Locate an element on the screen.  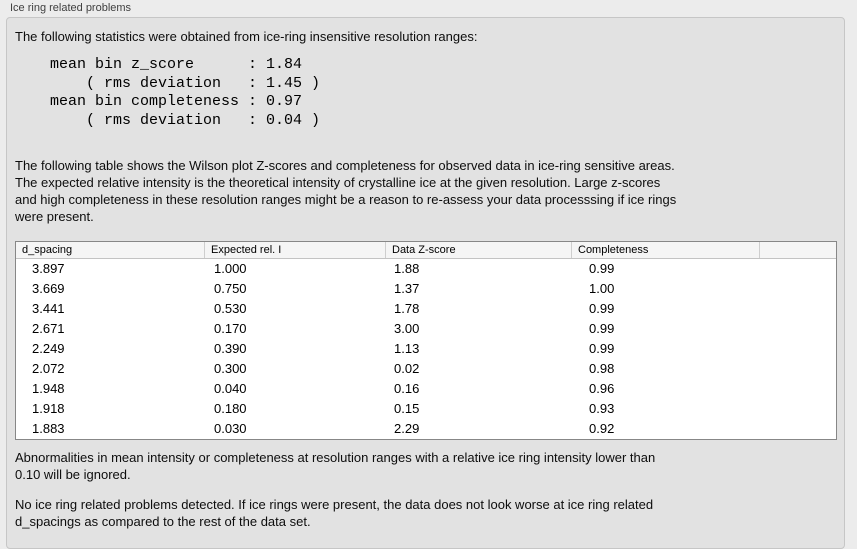
table-row: 2.072 0.300 0.02 0.98 is located at coordinates (426, 369).